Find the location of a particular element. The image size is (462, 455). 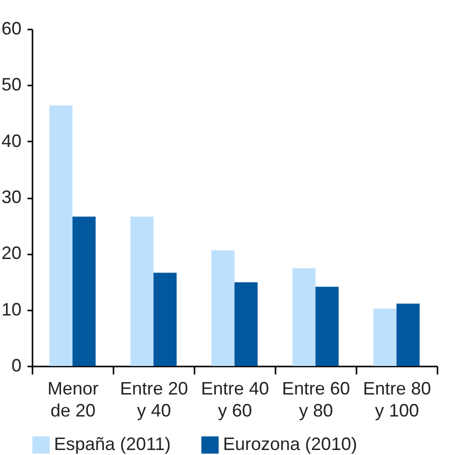

x-tick-label: Entre 20 y 40 is located at coordinates (154, 399).